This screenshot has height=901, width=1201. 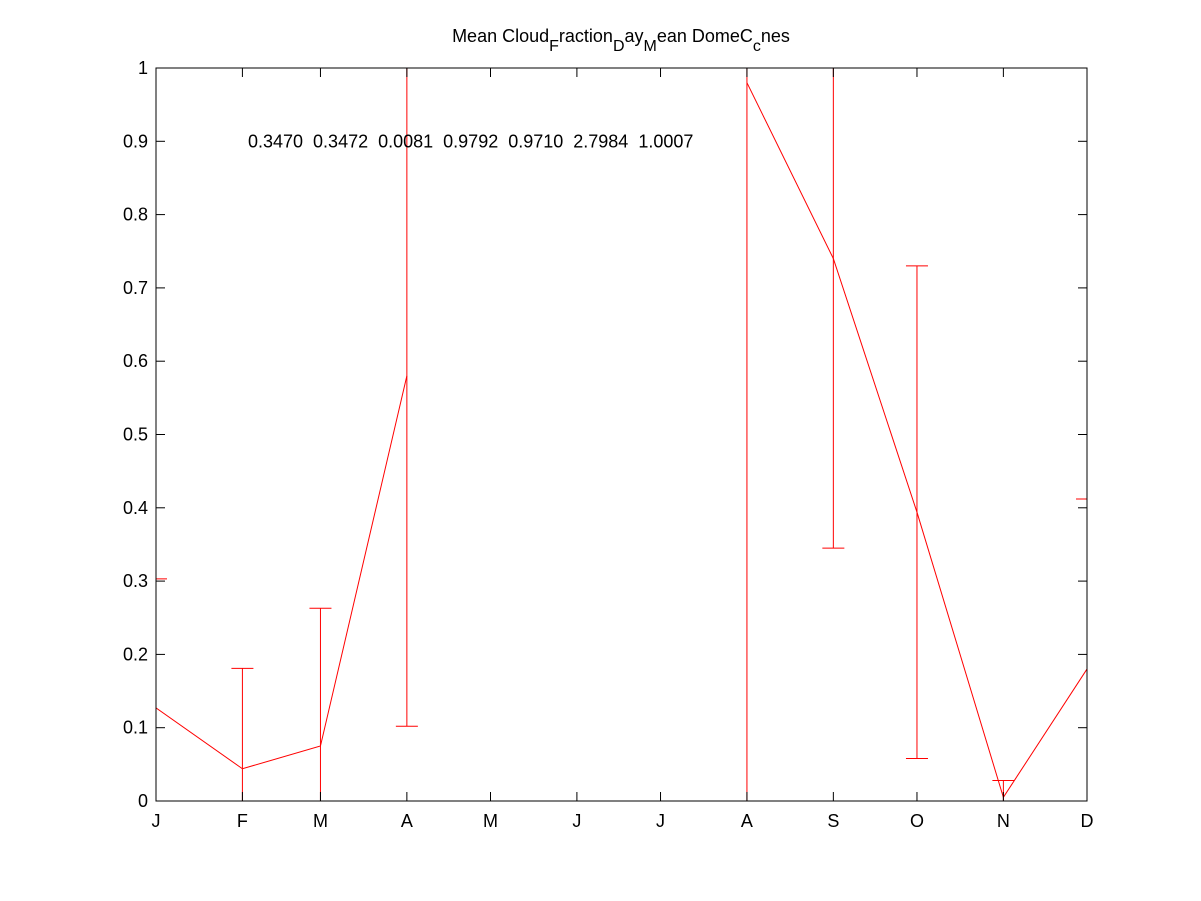 I want to click on title-part: Mean Cloud, so click(x=500, y=36).